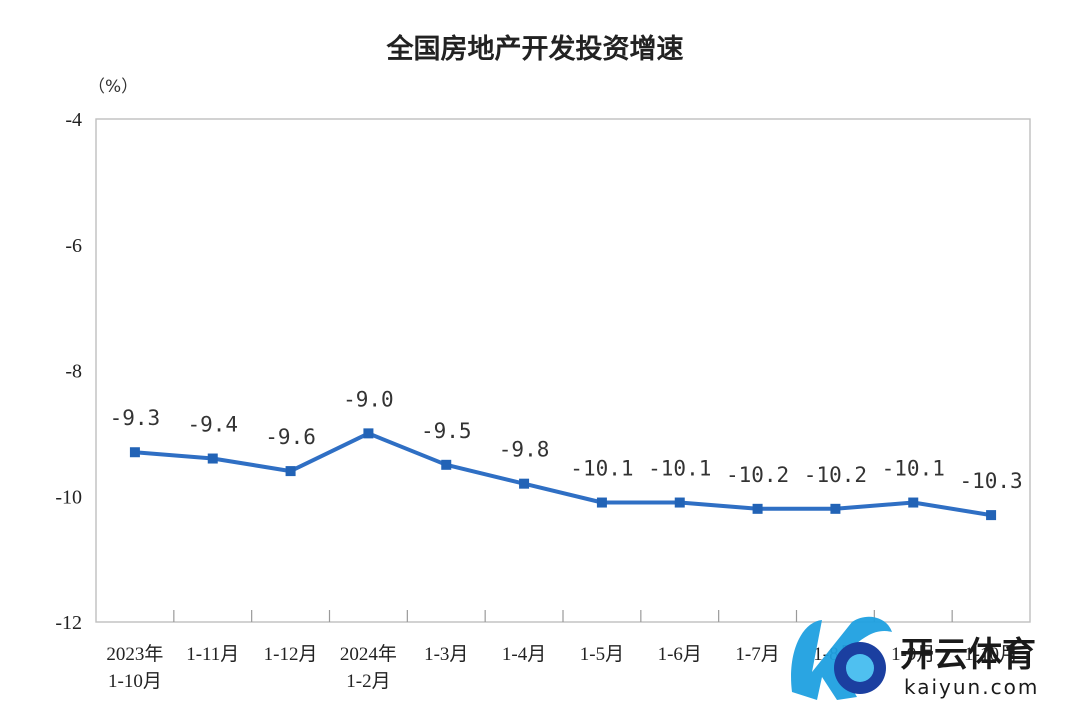 Image resolution: width=1071 pixels, height=720 pixels. I want to click on x-tick-marks, so click(563, 616).